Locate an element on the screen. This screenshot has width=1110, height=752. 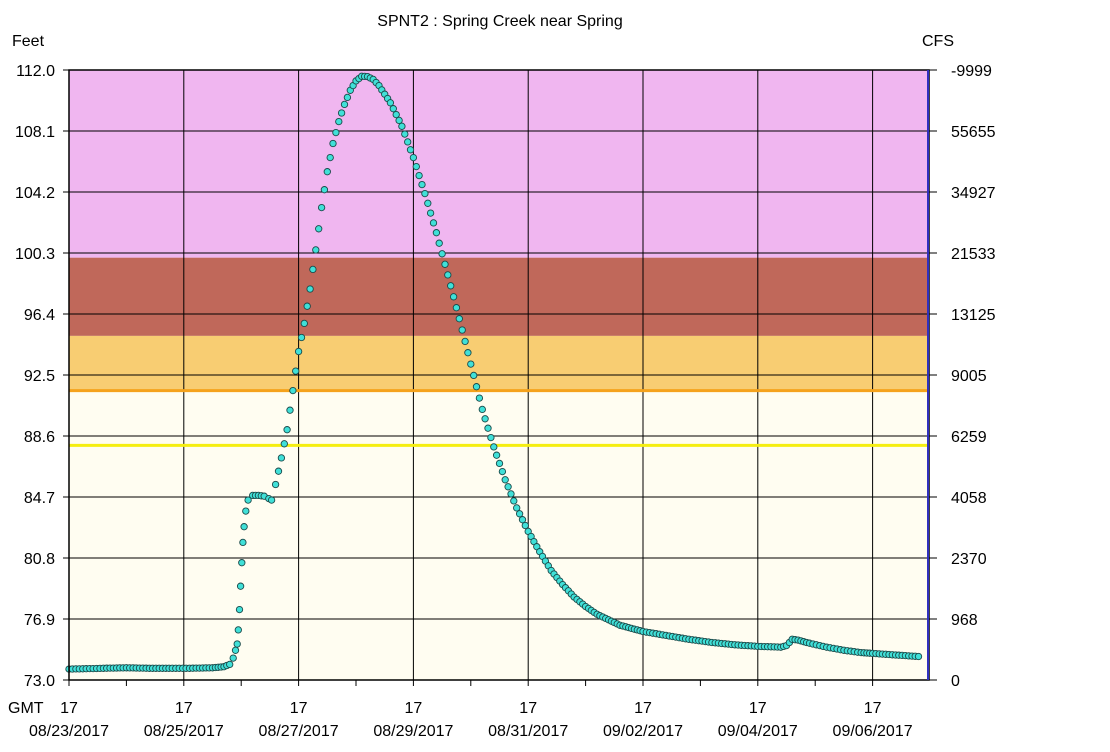
right-tick-label: 21533 is located at coordinates (973, 254).